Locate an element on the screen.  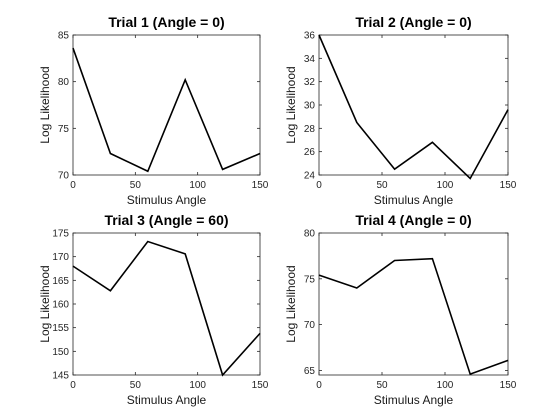
y-axis-label-1: Log Likelihood is located at coordinates (45, 104).